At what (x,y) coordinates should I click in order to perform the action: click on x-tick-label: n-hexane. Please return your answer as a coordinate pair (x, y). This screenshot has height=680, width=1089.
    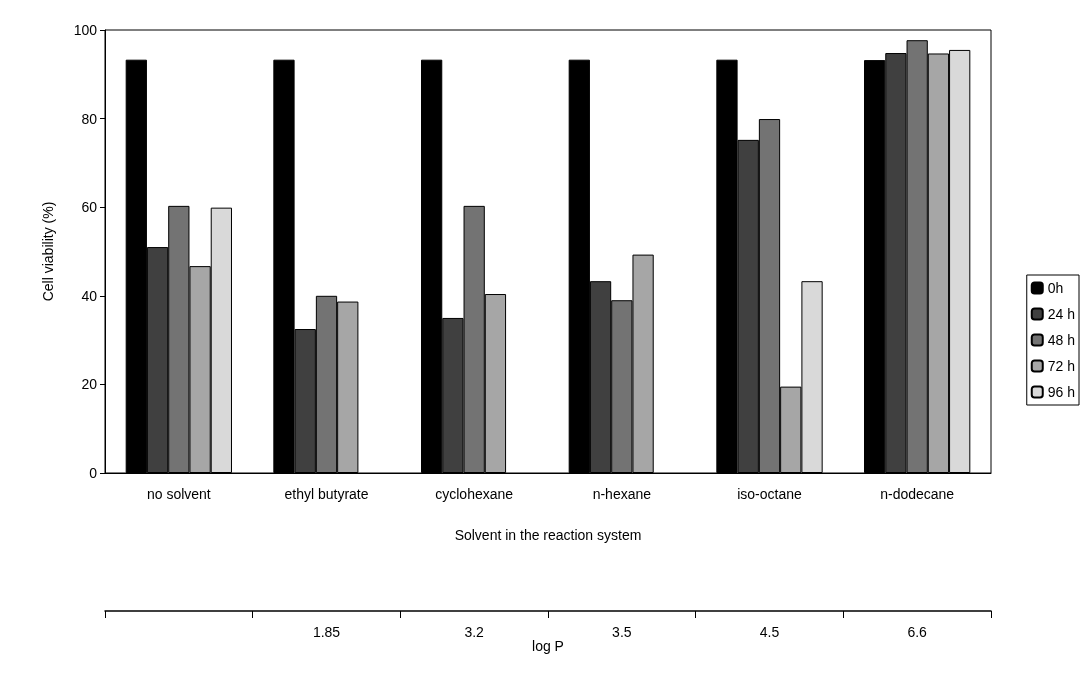
    Looking at the image, I should click on (622, 494).